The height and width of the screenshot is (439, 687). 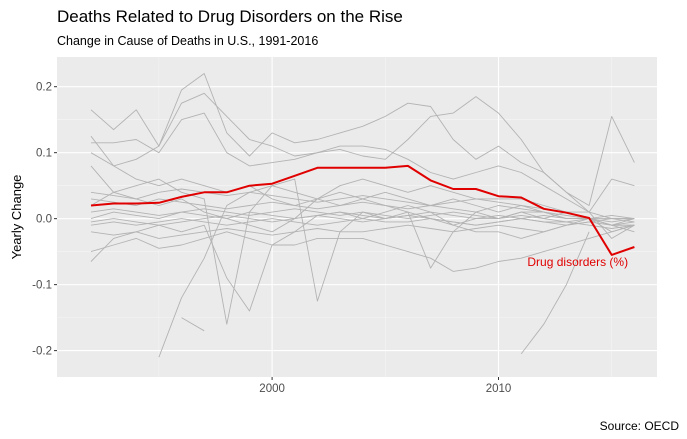 What do you see at coordinates (385, 386) in the screenshot?
I see `x-axis-ticks: 2000 2010` at bounding box center [385, 386].